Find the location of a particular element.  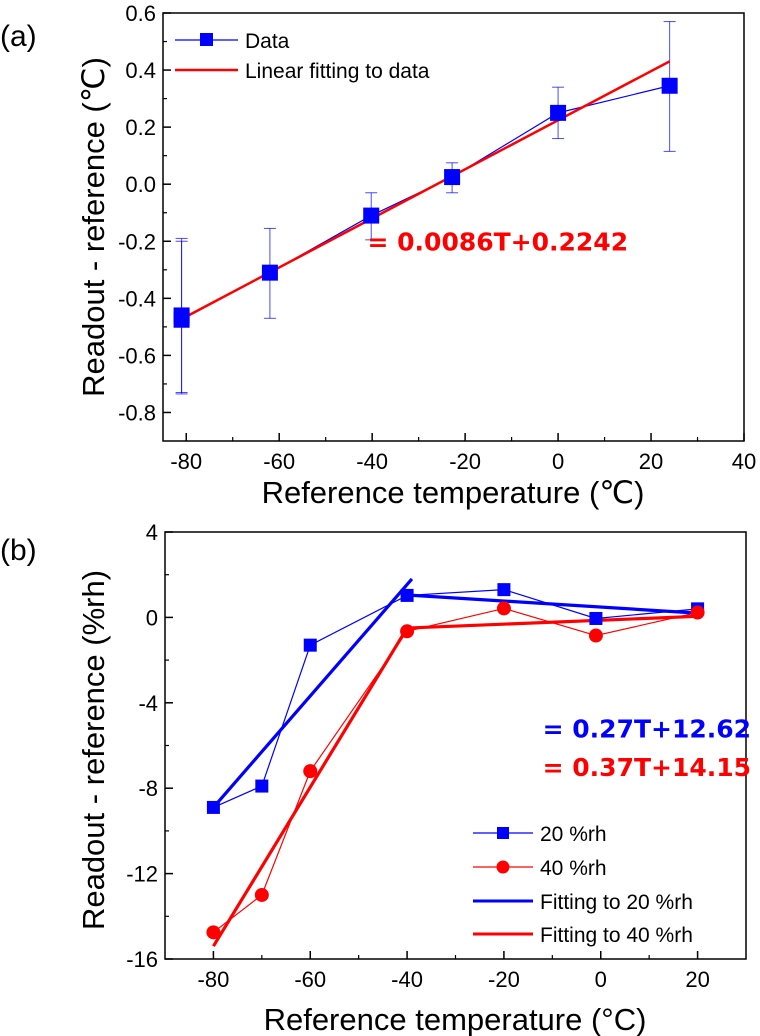

y-tick-label: -0.4 is located at coordinates (137, 298).